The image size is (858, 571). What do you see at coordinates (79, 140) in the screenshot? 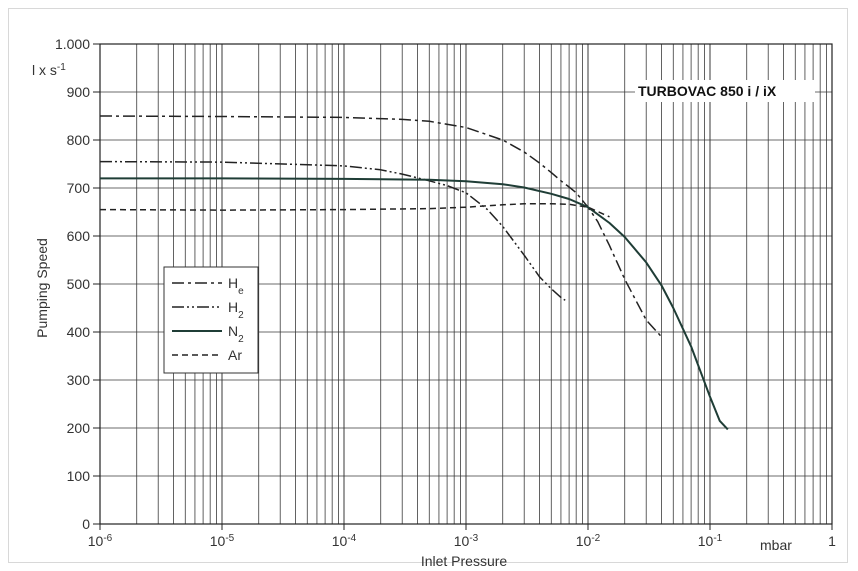
I see `y-tick-label: 800` at bounding box center [79, 140].